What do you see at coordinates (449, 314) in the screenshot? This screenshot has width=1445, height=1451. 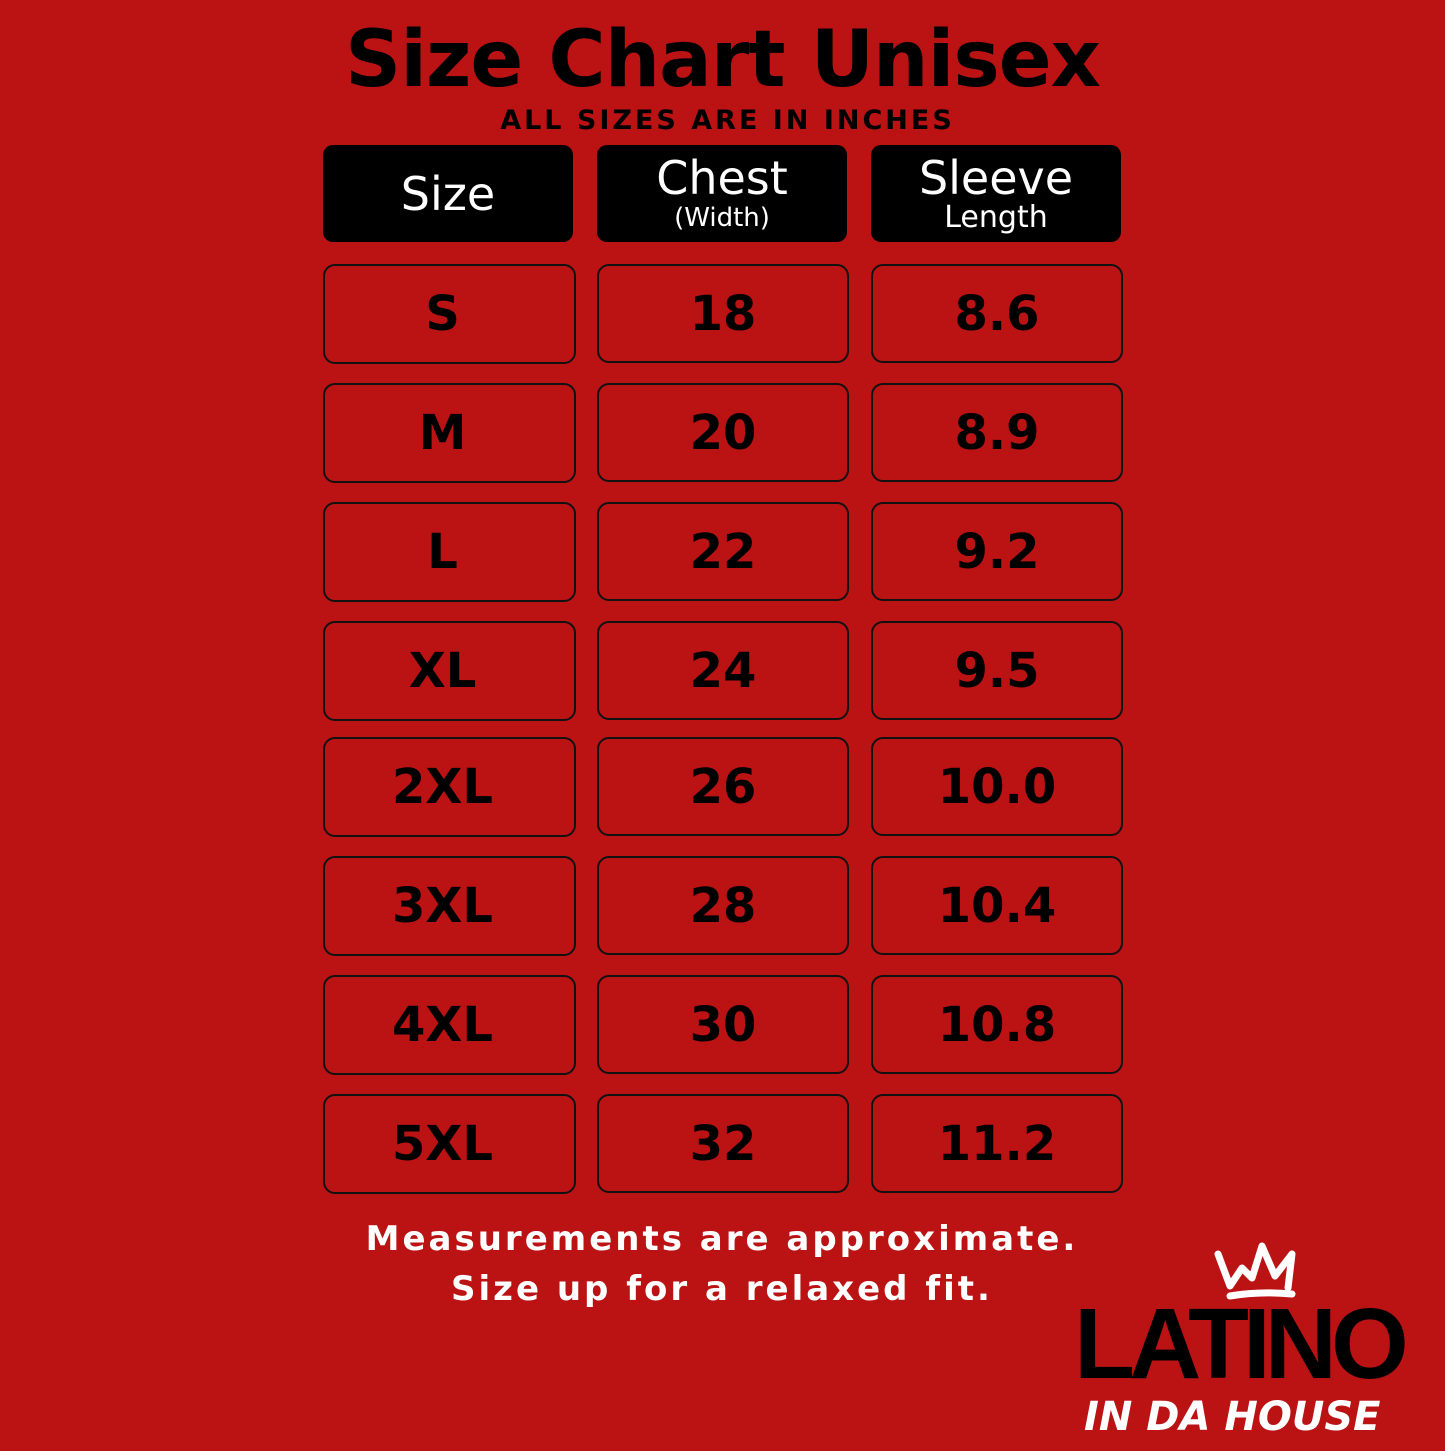 I see `size-cell: S` at bounding box center [449, 314].